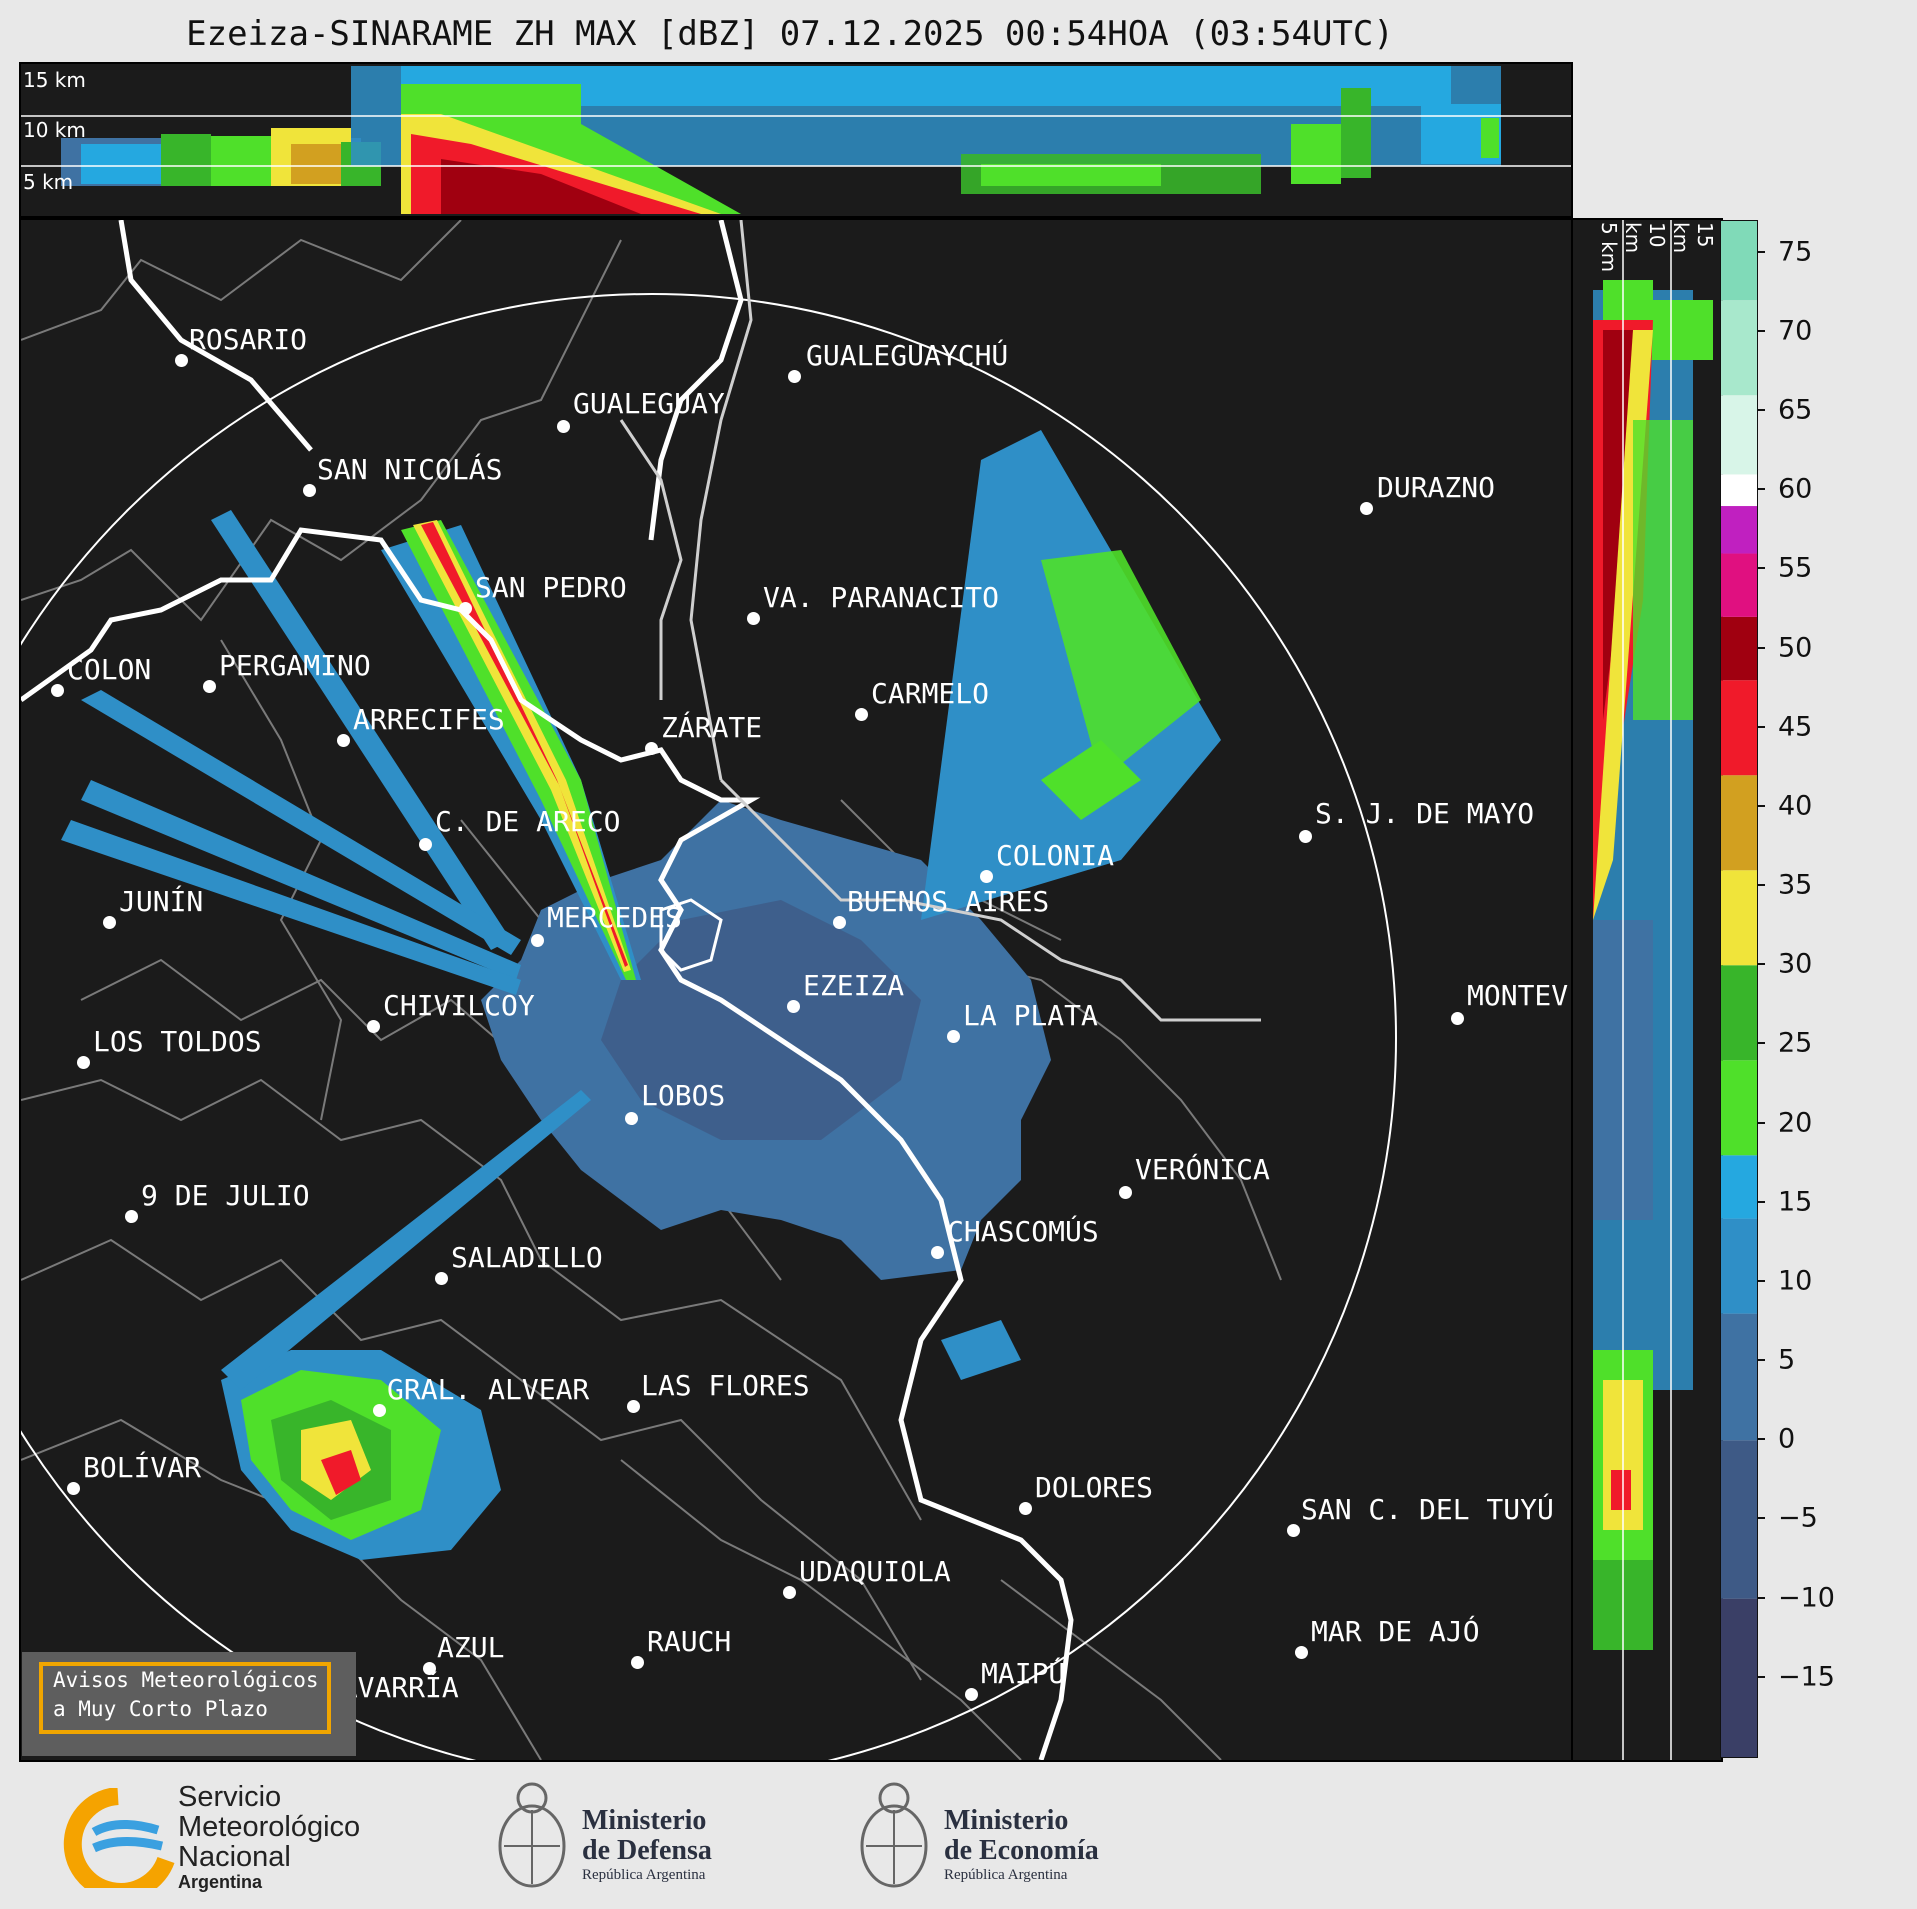 This screenshot has height=1909, width=1917. I want to click on city-label-san-pedro: SAN PEDRO, so click(551, 587).